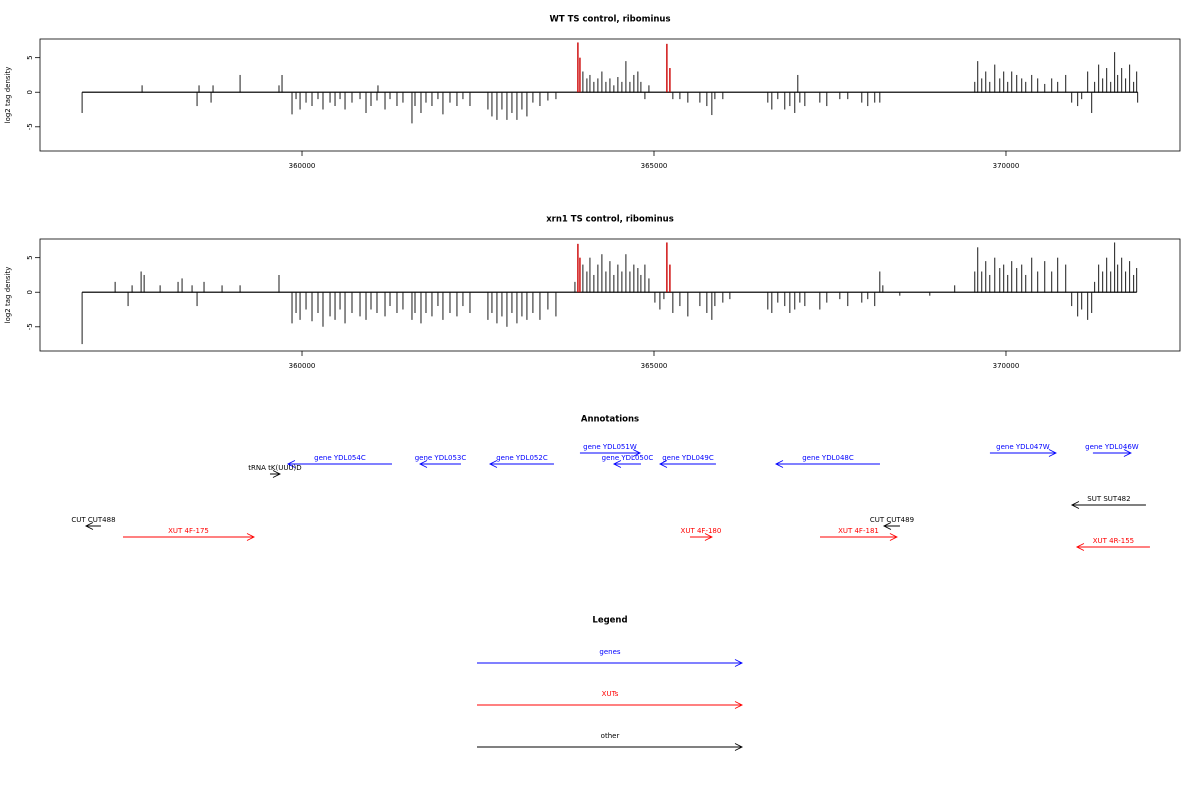  Describe the element at coordinates (522, 458) in the screenshot. I see `feature-label: gene YDL052C` at that location.